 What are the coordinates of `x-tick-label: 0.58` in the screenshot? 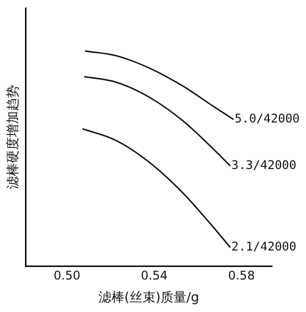 It's located at (241, 275).